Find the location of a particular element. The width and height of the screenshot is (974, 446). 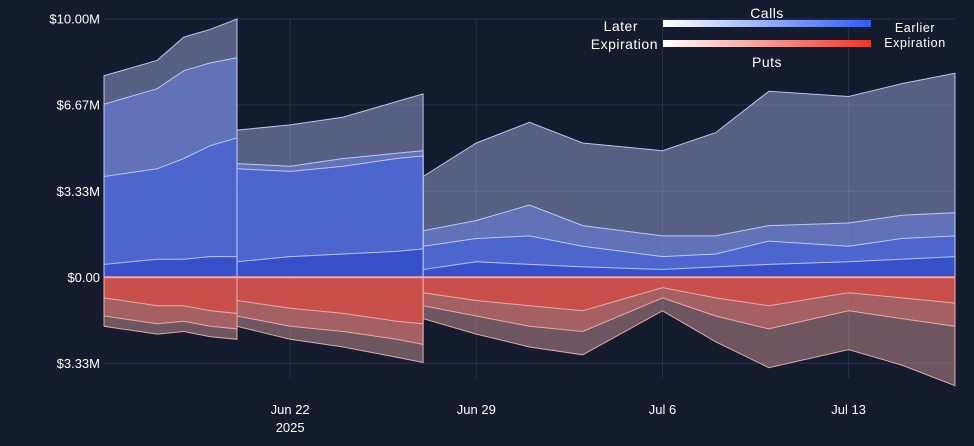

legend-calls-title: Calls is located at coordinates (767, 13).